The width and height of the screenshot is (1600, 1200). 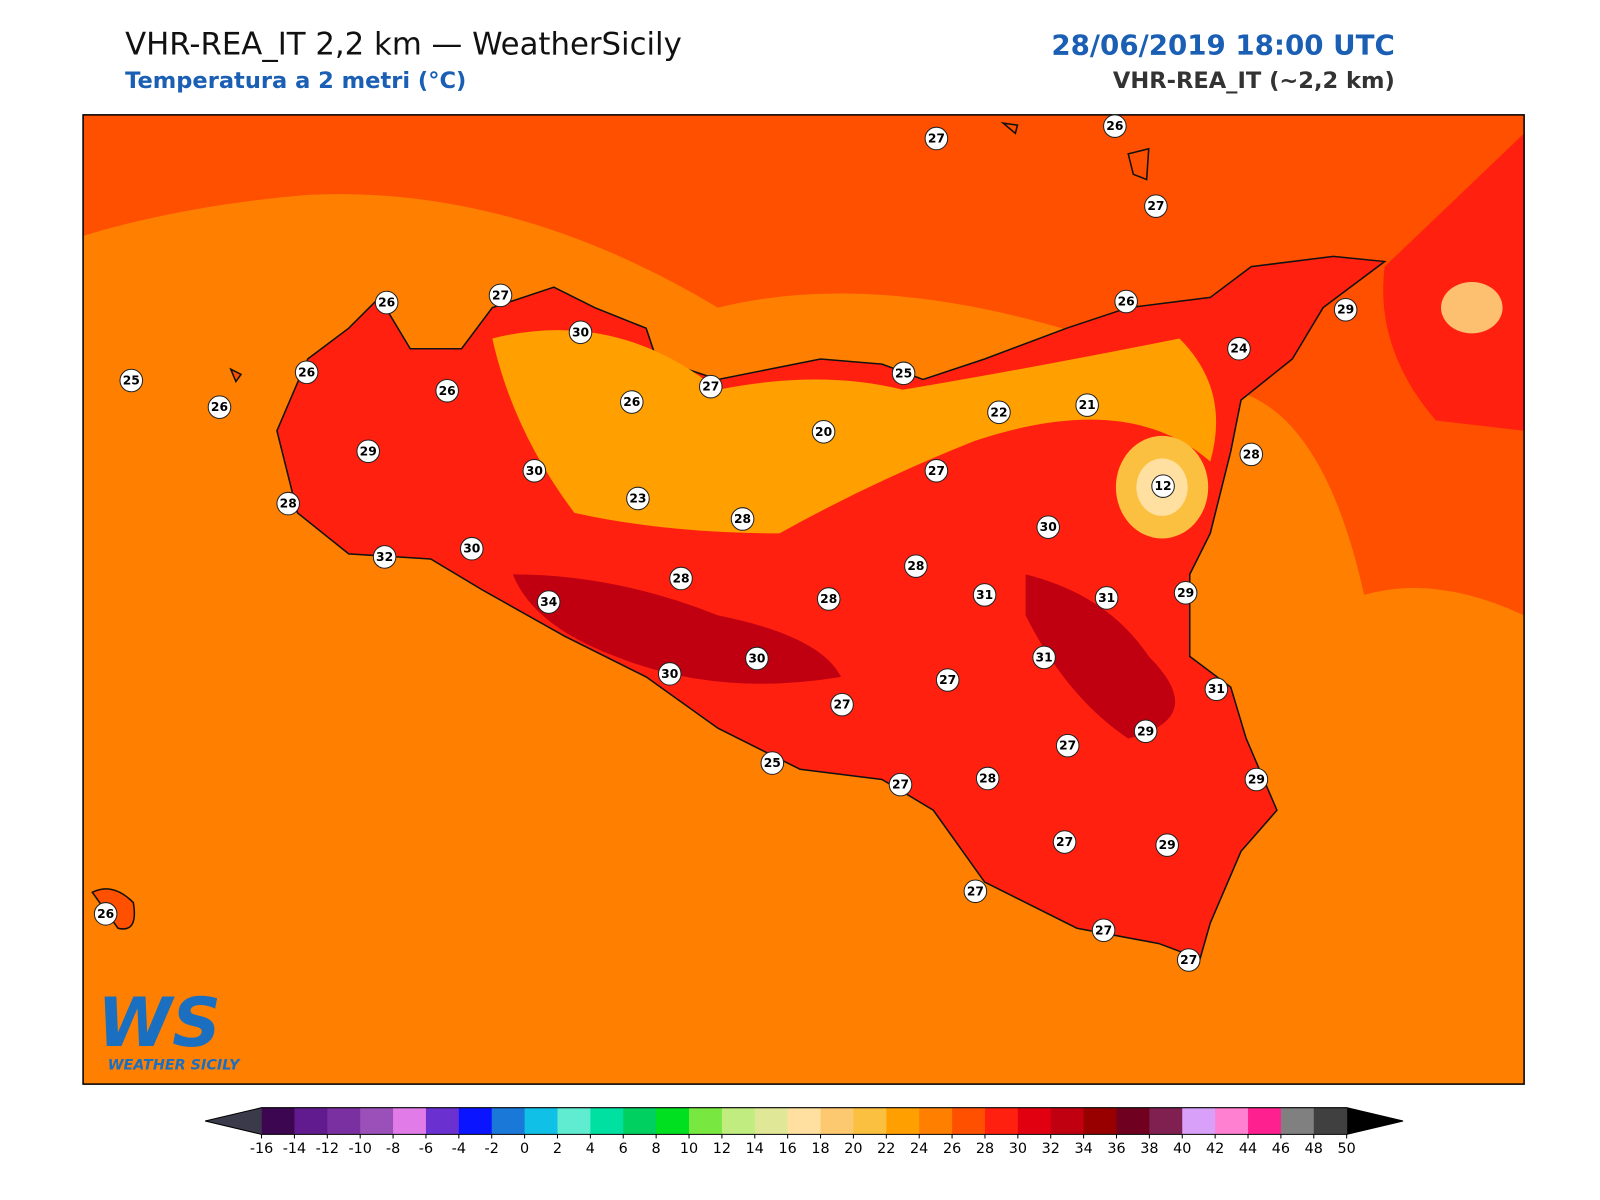 I want to click on colorbar-tick-label: 12, so click(x=722, y=1149).